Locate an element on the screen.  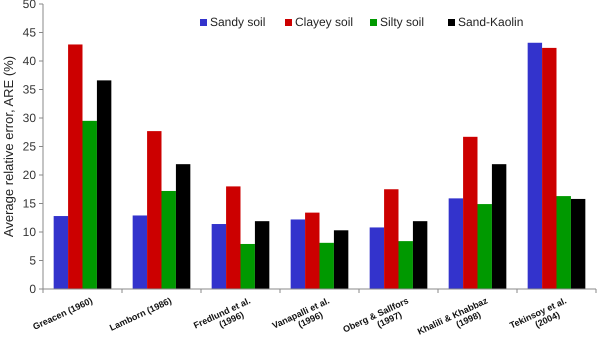
legend-label: Silty soil is located at coordinates (402, 22).